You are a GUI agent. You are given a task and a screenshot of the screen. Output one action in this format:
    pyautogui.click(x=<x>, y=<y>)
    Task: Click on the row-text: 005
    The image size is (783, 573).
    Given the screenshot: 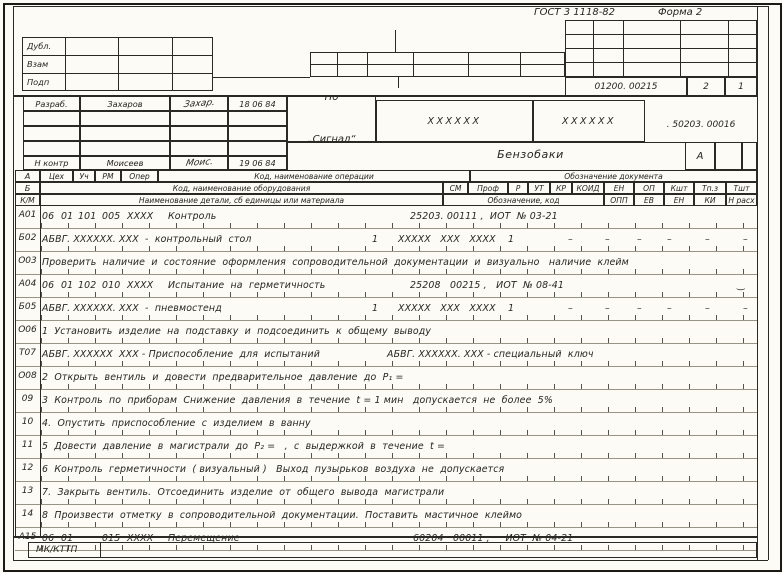 What is the action you would take?
    pyautogui.click(x=111, y=216)
    